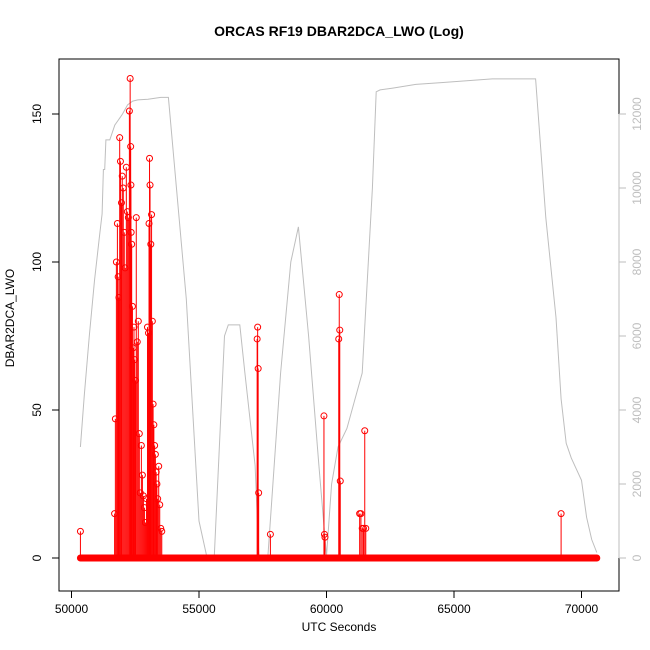 The height and width of the screenshot is (650, 650). I want to click on x-tick-label: 60000, so click(327, 609).